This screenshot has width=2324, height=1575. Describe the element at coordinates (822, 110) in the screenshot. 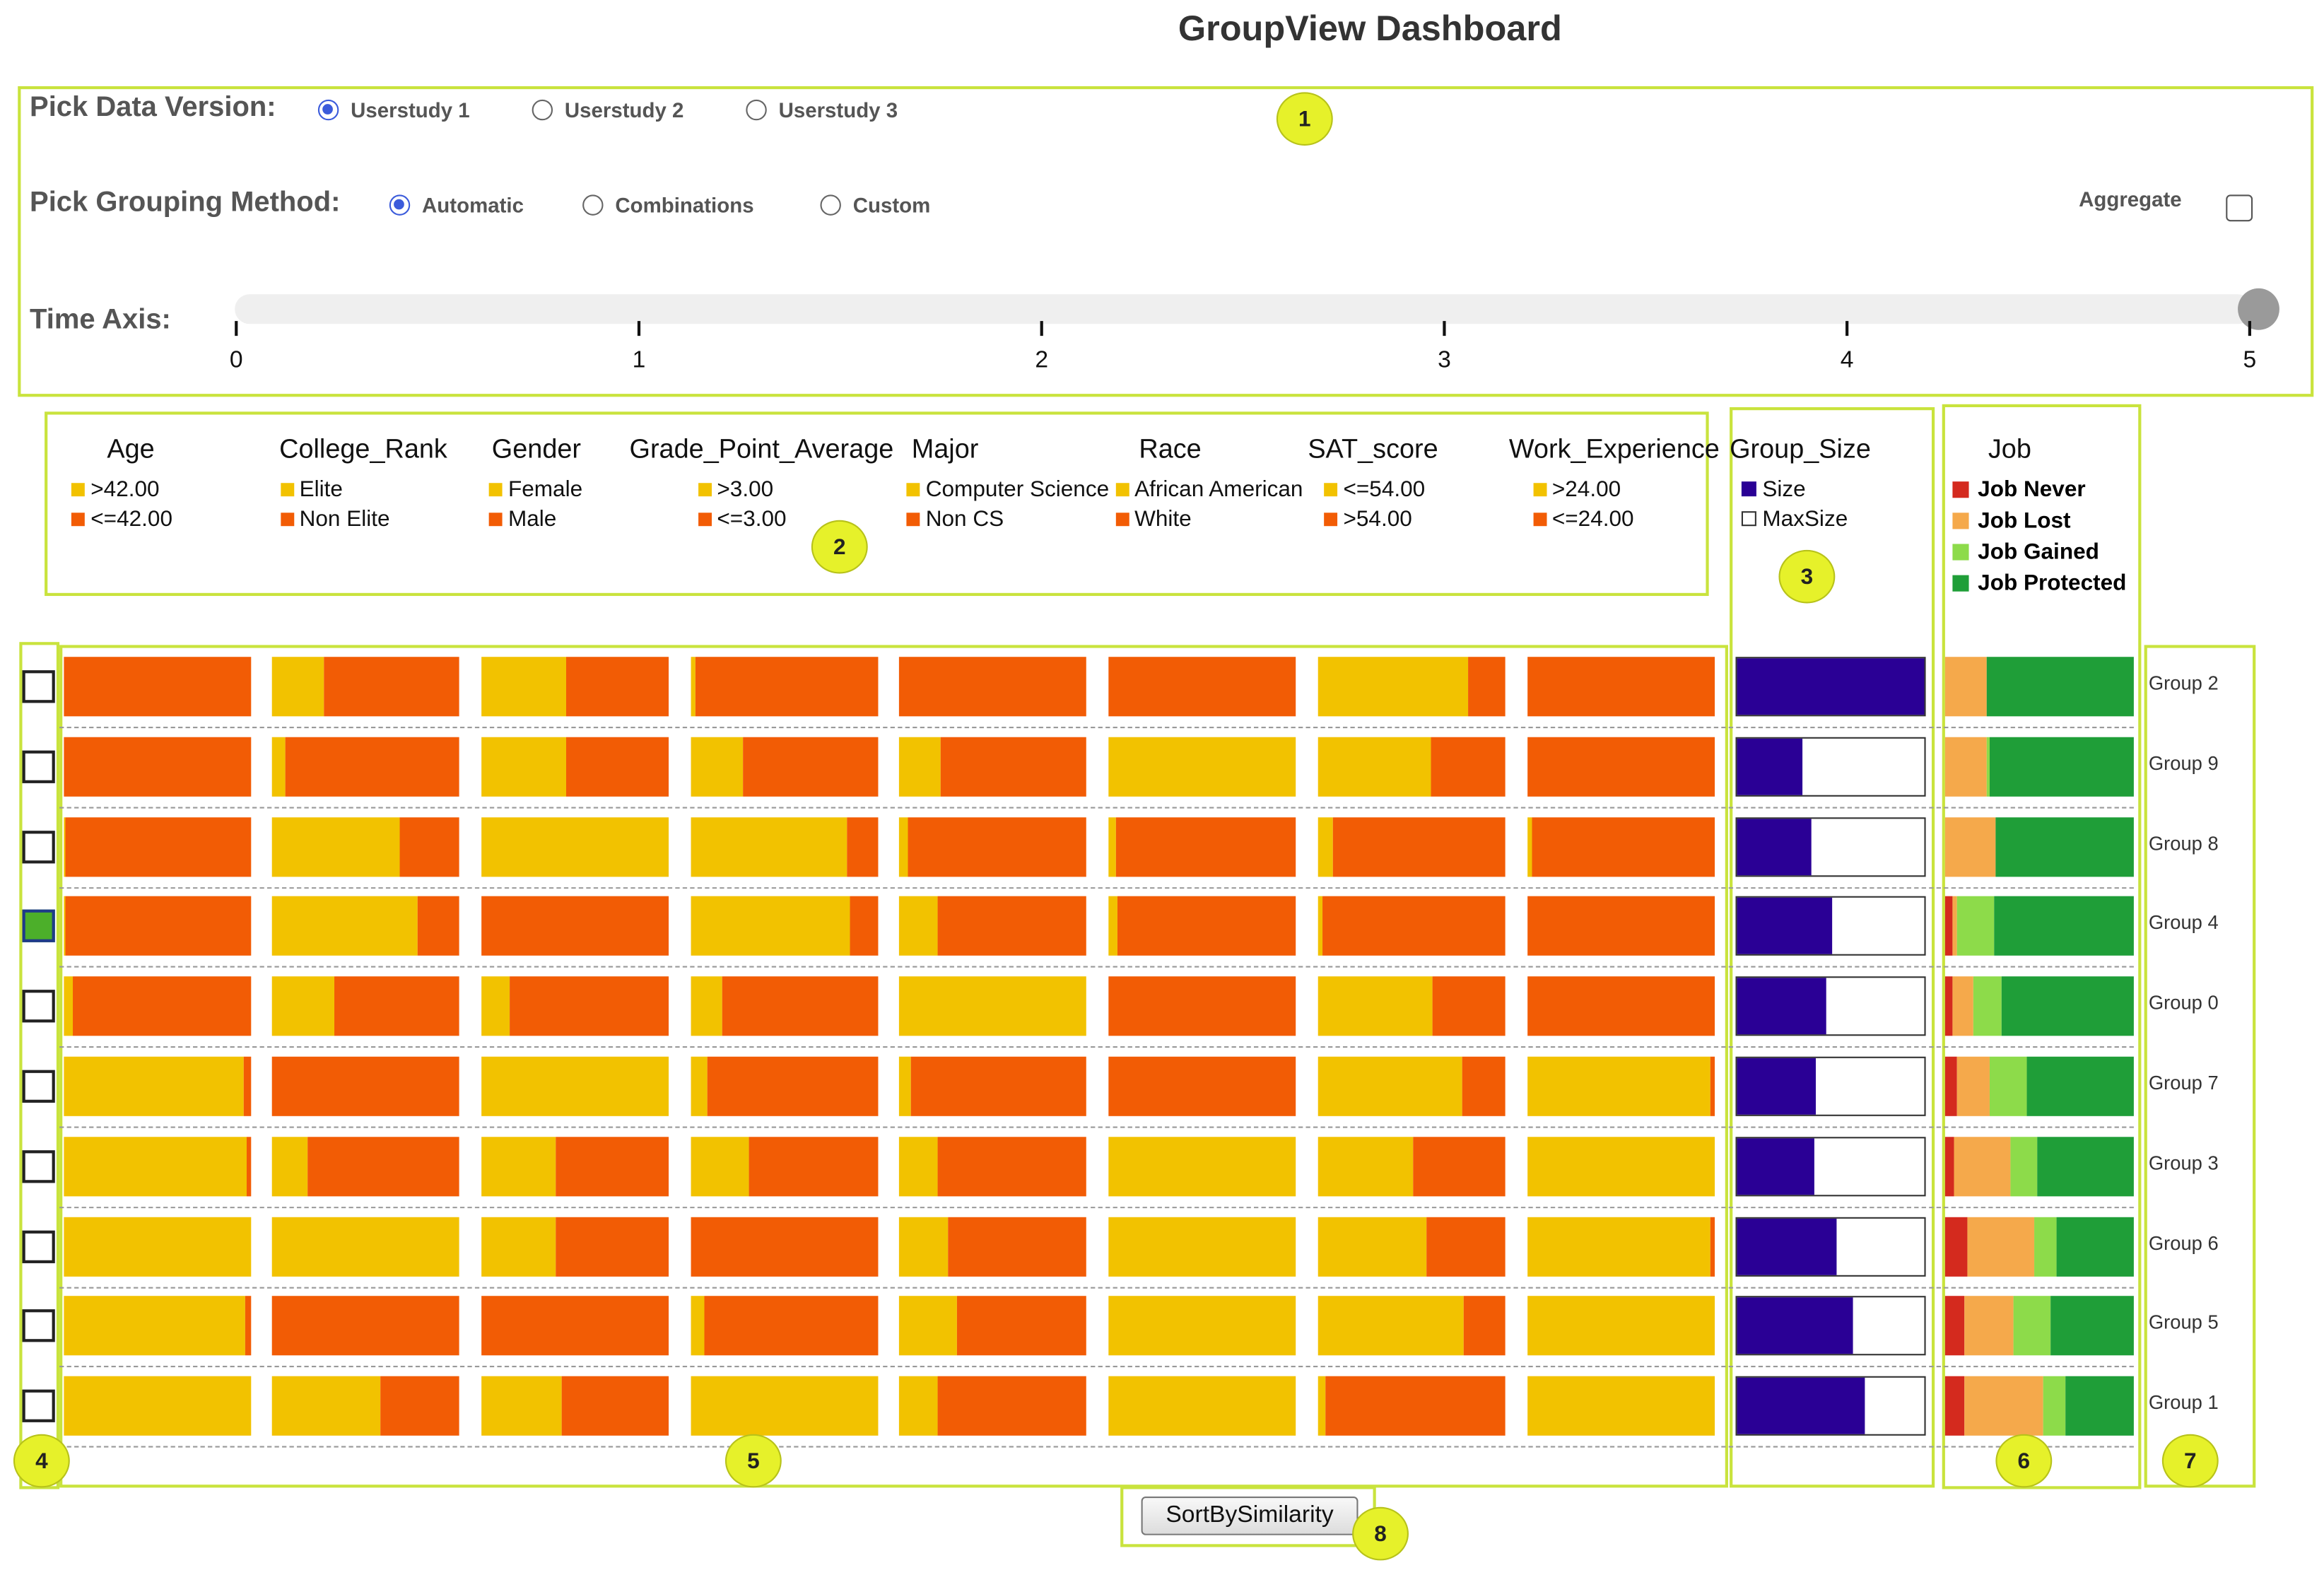

I see `radio-userstudy-3: Userstudy 3` at that location.